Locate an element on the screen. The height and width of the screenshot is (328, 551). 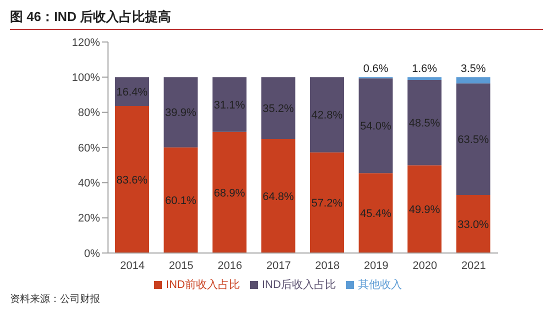
data-label: 1.6% is located at coordinates (425, 69).